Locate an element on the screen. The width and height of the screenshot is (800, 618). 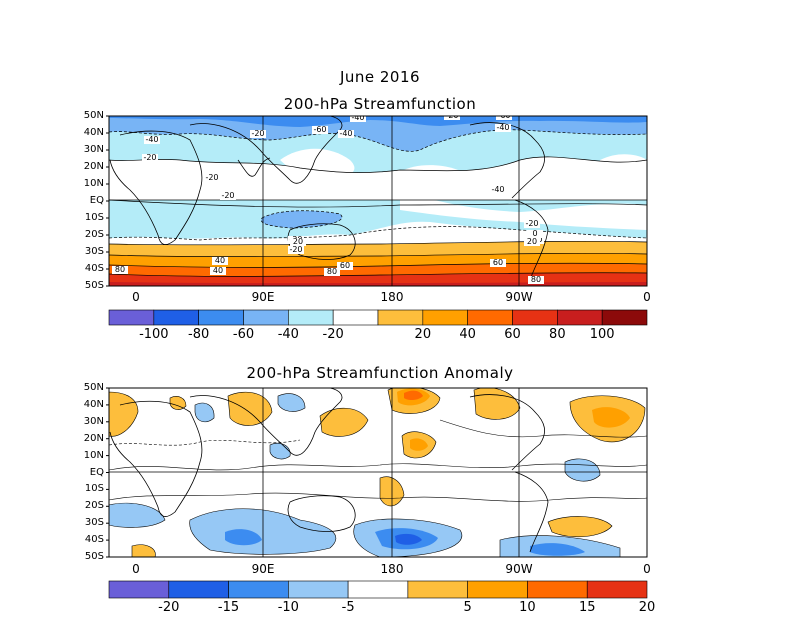
panel1-title: 200-hPa Streamfunction is located at coordinates (380, 104).